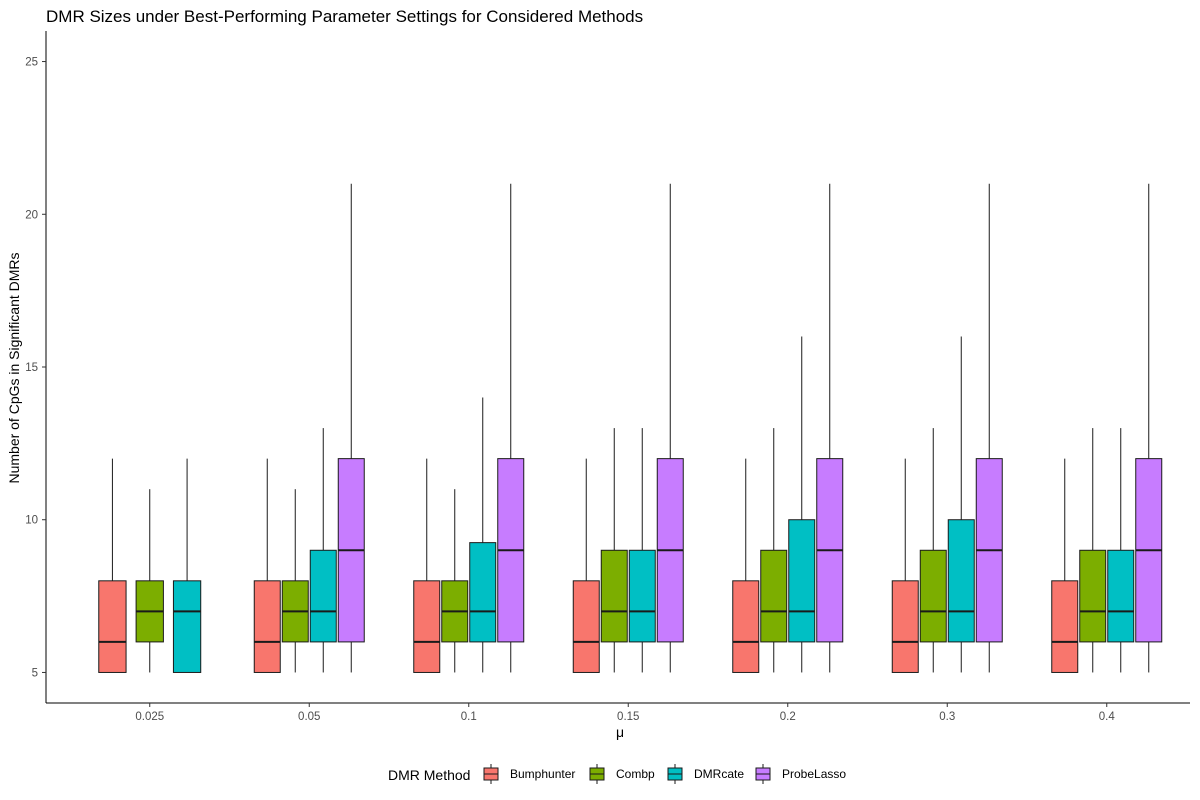  What do you see at coordinates (295, 581) in the screenshot?
I see `box-combp-0.05` at bounding box center [295, 581].